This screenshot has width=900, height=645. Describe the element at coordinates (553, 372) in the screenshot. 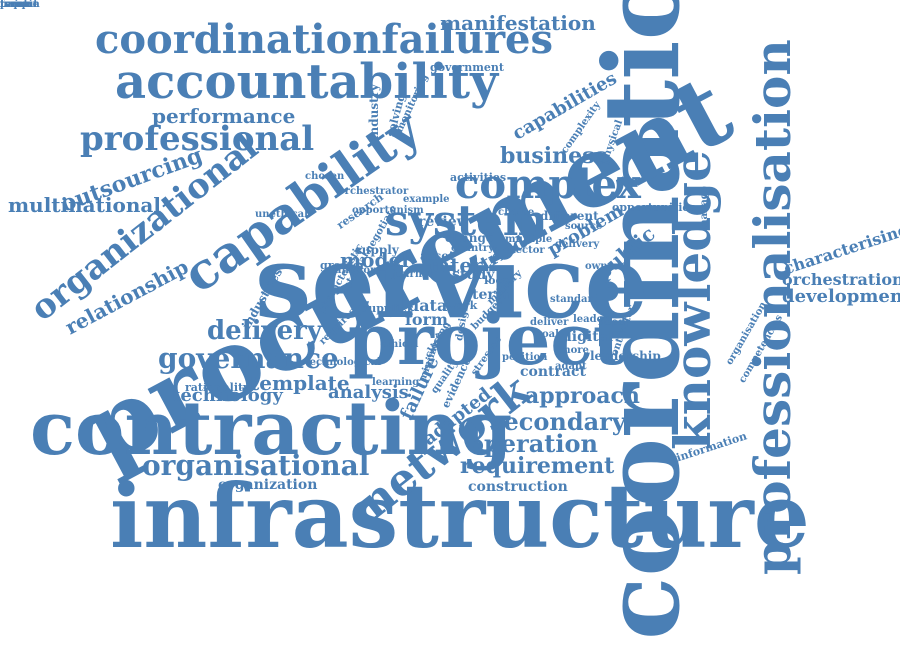

I see `word-contract-45: contract` at that location.